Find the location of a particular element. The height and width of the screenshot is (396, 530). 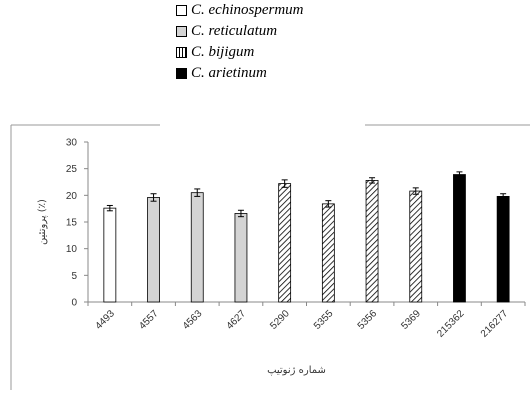

legend-swatch-gray is located at coordinates (181, 31).